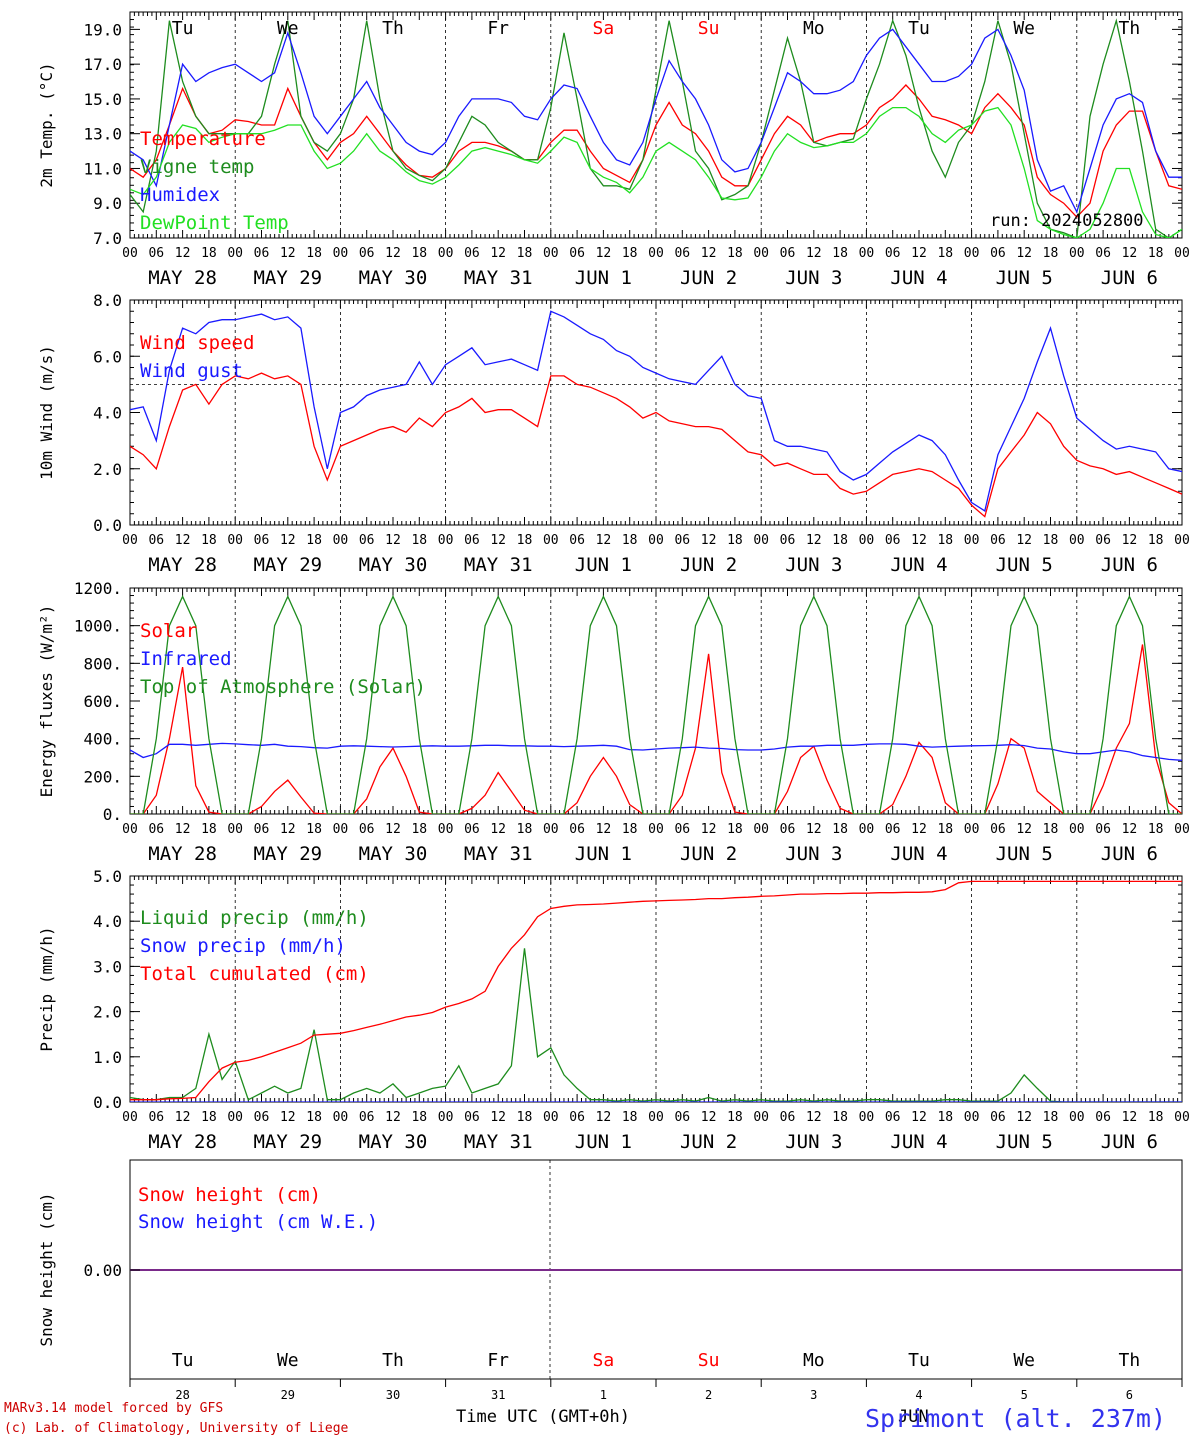 The width and height of the screenshot is (1194, 1440). I want to click on legend-entry: Infrared, so click(186, 659).